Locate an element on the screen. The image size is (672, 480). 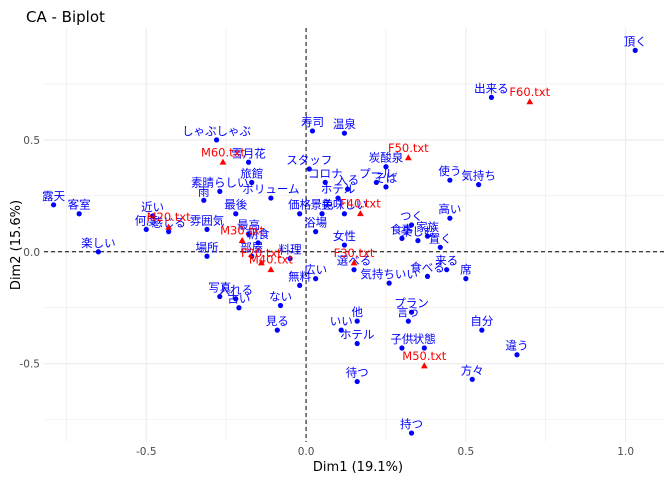
row-point: 出来る is located at coordinates (491, 90).